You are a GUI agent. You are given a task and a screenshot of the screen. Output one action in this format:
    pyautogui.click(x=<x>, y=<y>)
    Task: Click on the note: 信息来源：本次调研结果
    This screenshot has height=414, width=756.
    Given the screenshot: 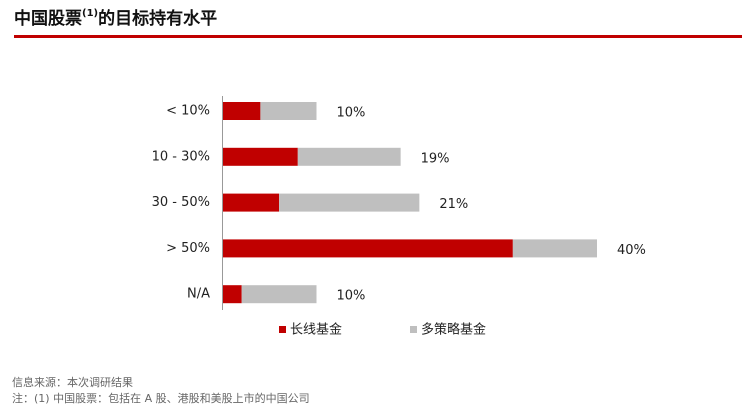 What is the action you would take?
    pyautogui.click(x=72, y=382)
    